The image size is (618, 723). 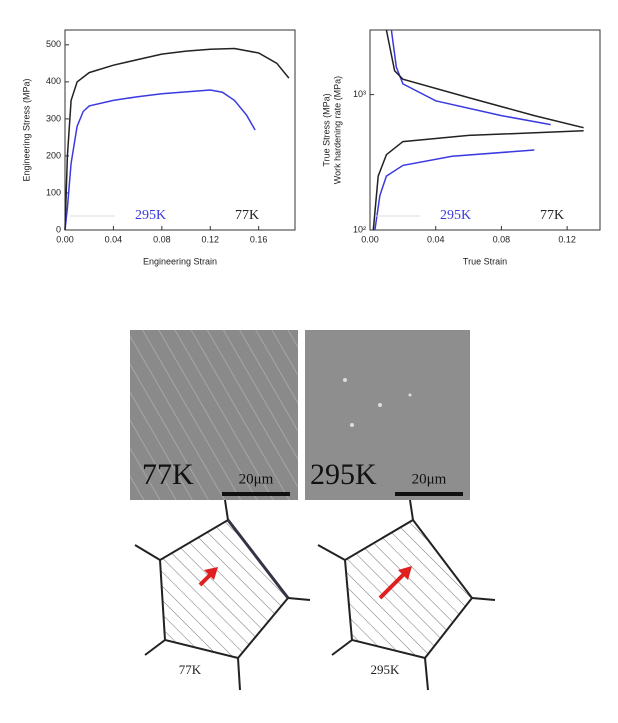 What do you see at coordinates (359, 94) in the screenshot?
I see `y-tick-label: 10³` at bounding box center [359, 94].